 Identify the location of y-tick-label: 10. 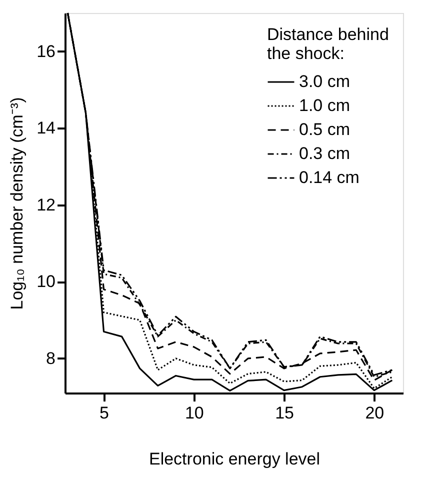
(46, 282).